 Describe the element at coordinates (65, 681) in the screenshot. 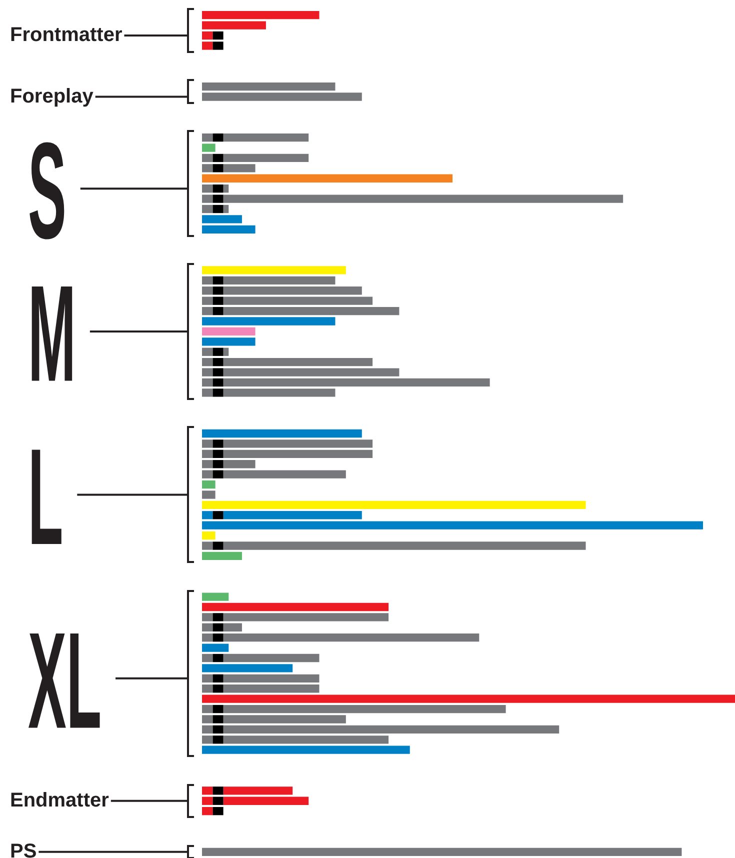

I see `y-tick-label: XL` at that location.